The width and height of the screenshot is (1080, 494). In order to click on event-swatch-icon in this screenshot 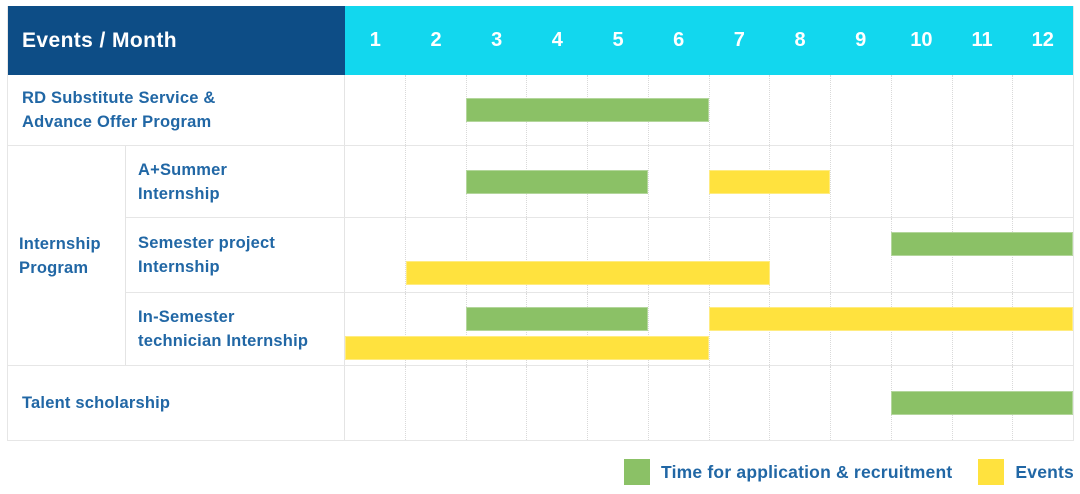, I will do `click(991, 472)`.